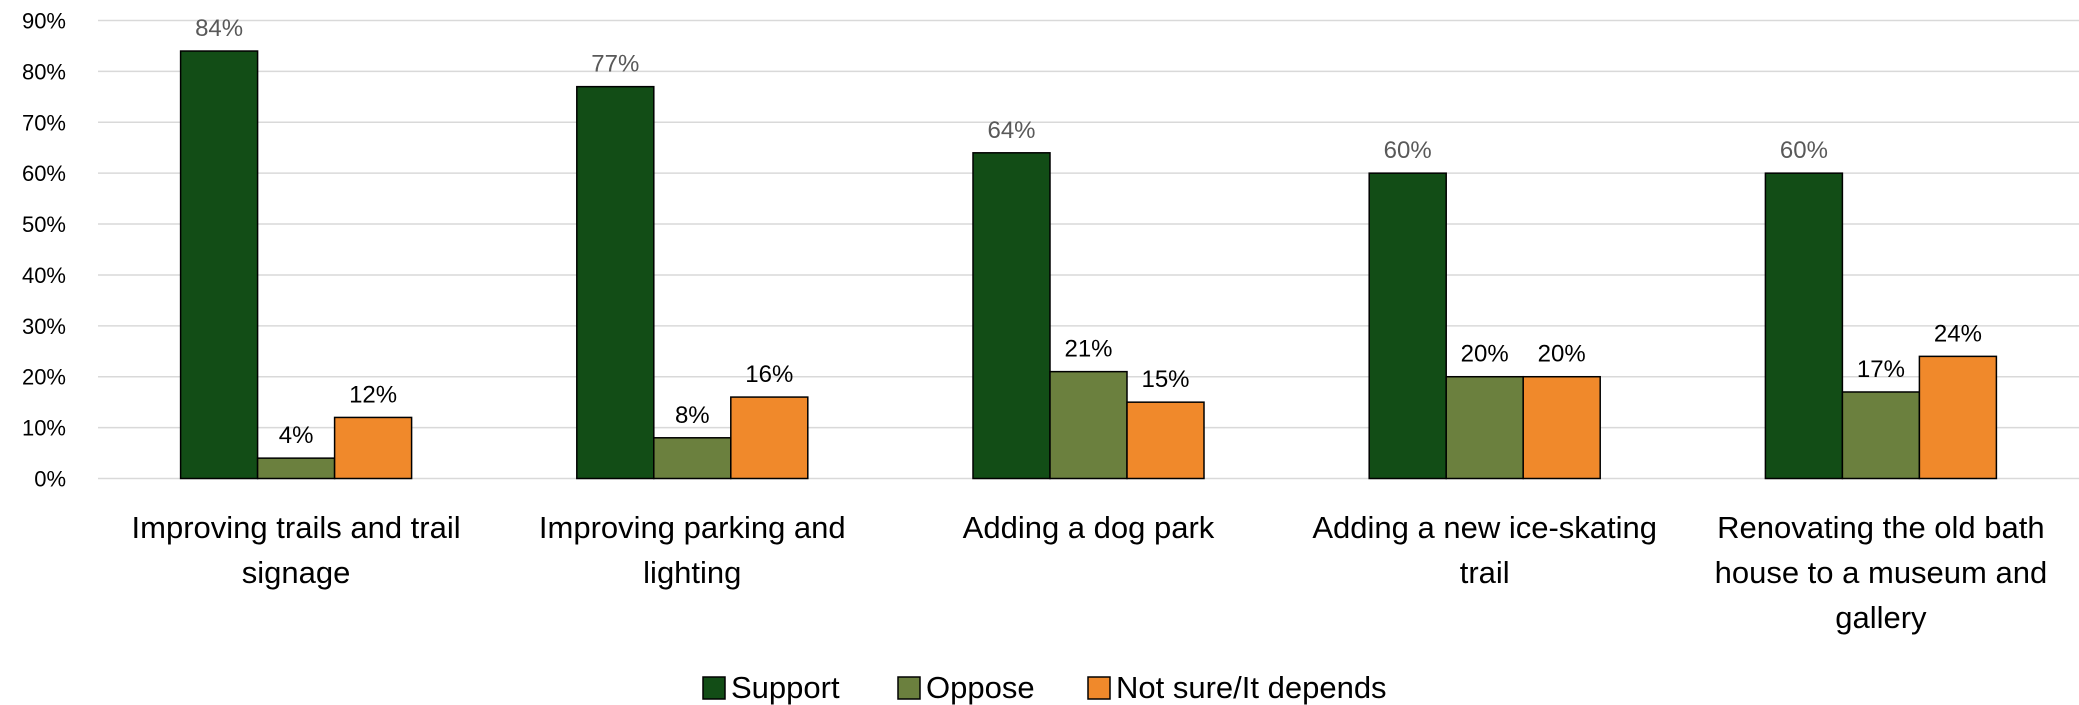 The width and height of the screenshot is (2079, 705). What do you see at coordinates (1044, 687) in the screenshot?
I see `legend: Support Oppose Not sure/It depends` at bounding box center [1044, 687].